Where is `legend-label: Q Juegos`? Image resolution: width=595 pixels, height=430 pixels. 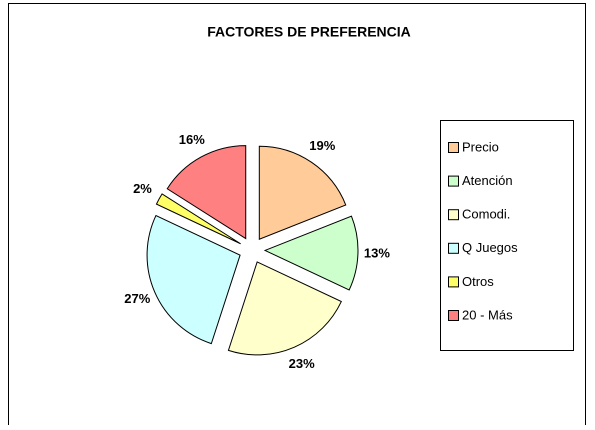
legend-label: Q Juegos is located at coordinates (490, 247).